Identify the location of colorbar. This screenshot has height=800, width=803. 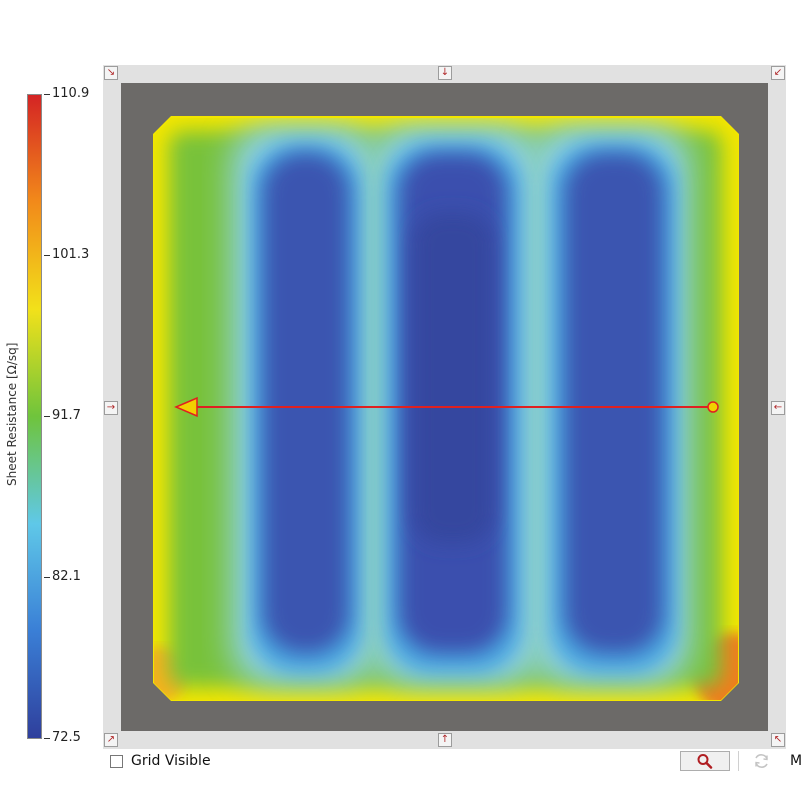
(34, 416).